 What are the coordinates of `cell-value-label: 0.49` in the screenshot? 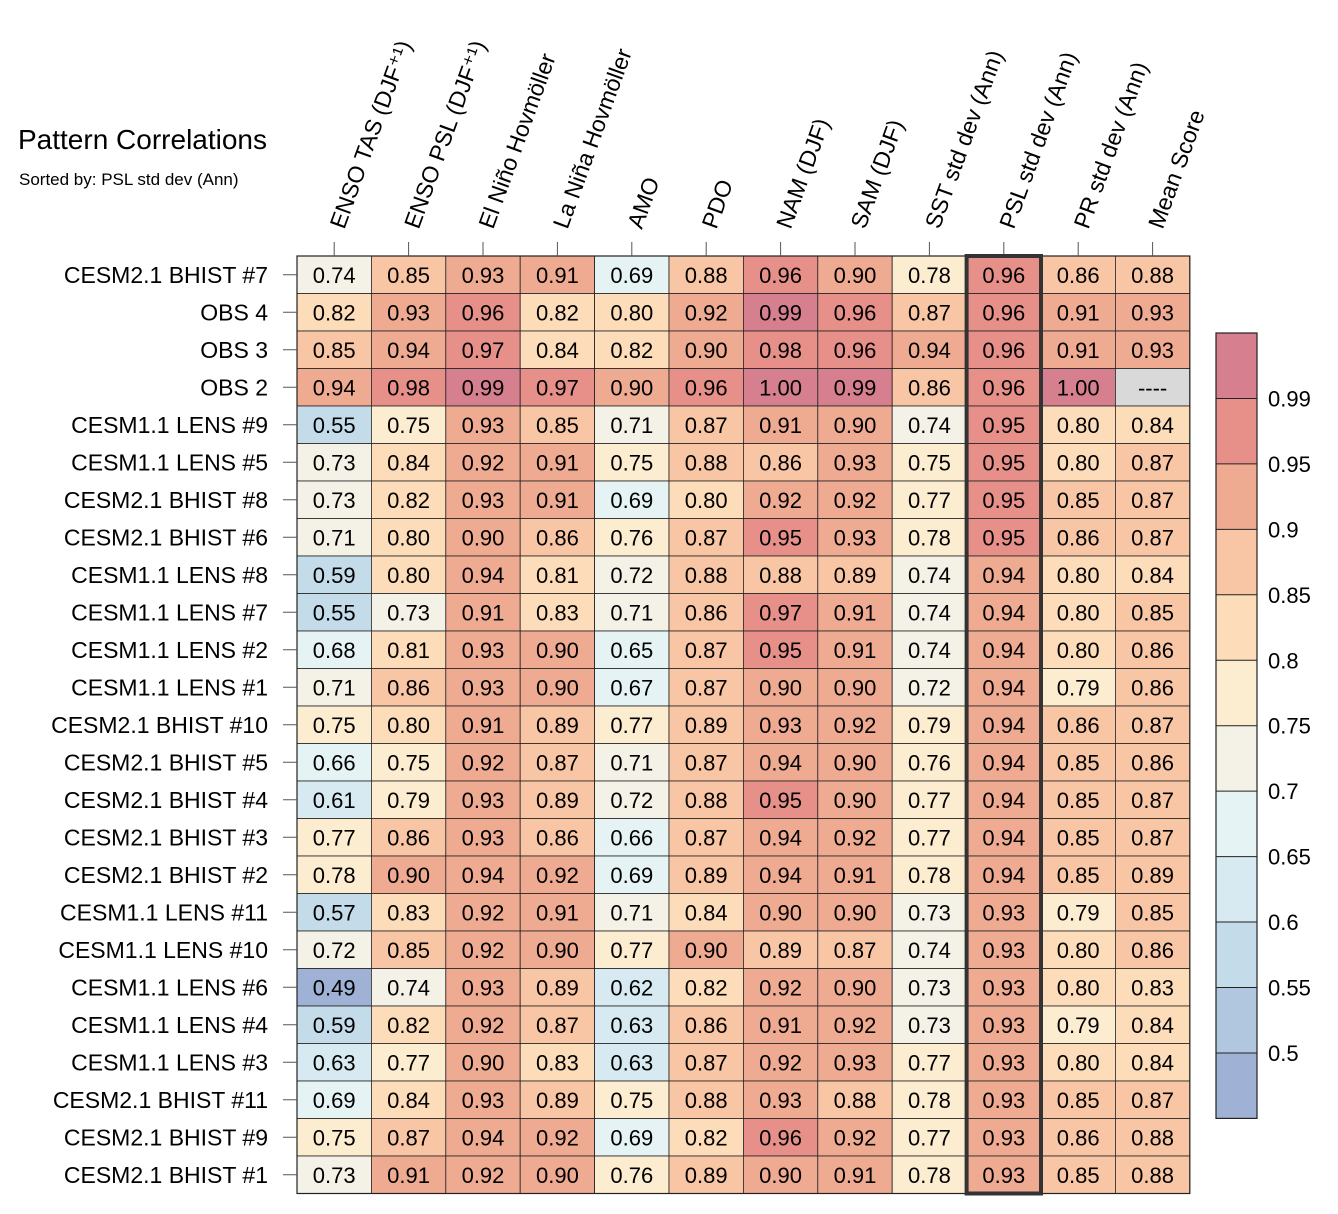 It's located at (334, 987).